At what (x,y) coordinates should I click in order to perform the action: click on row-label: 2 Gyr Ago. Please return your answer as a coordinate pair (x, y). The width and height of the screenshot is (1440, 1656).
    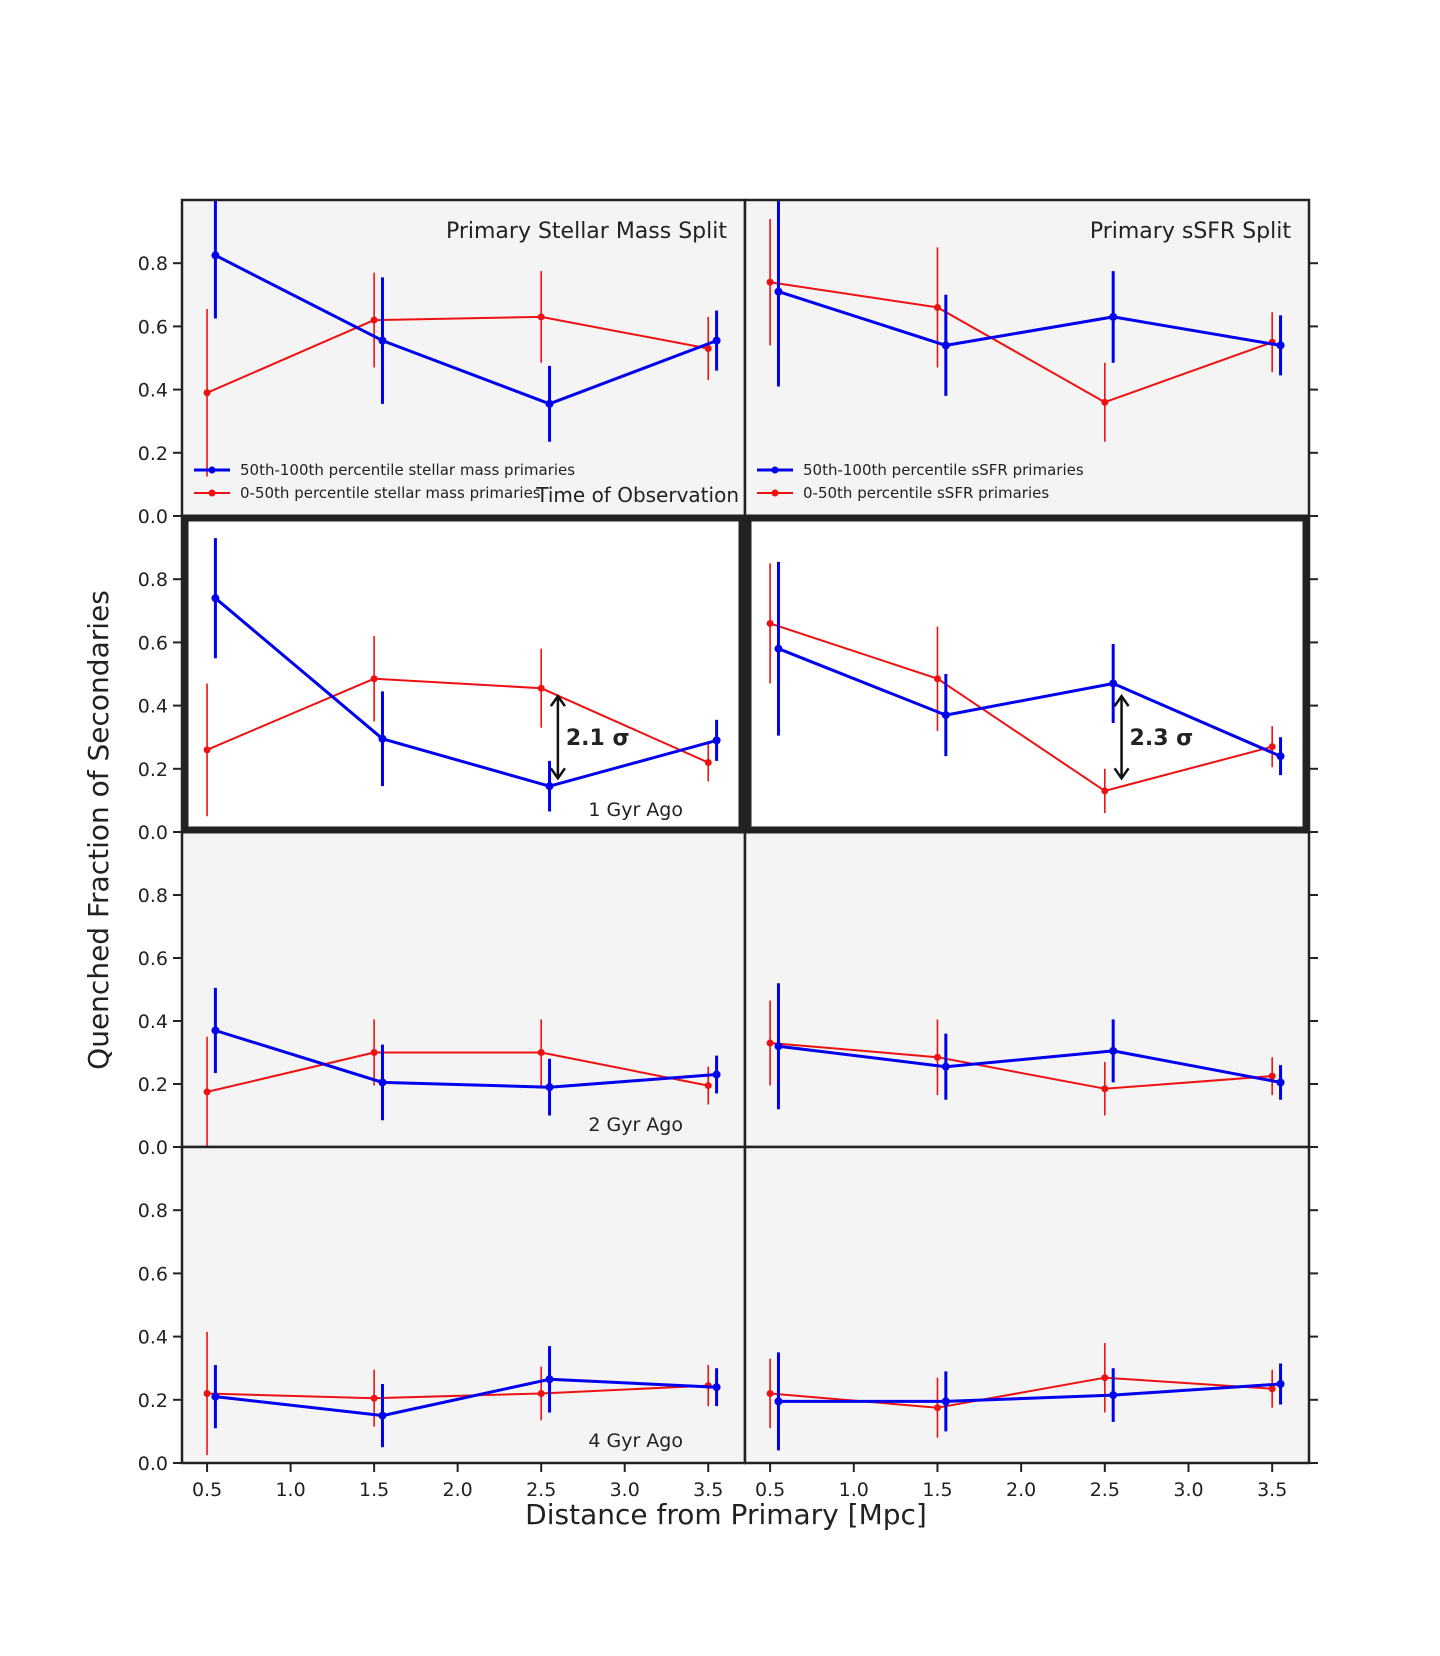
    Looking at the image, I should click on (635, 1125).